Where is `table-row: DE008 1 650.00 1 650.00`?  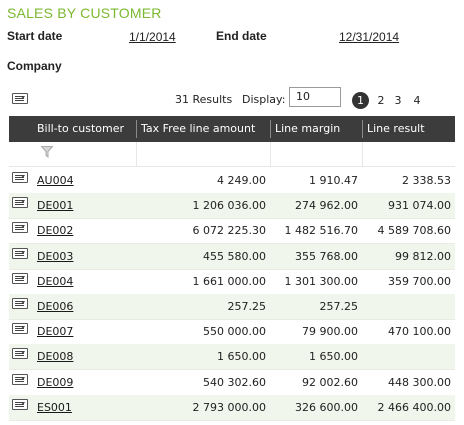 table-row: DE008 1 650.00 1 650.00 is located at coordinates (232, 357).